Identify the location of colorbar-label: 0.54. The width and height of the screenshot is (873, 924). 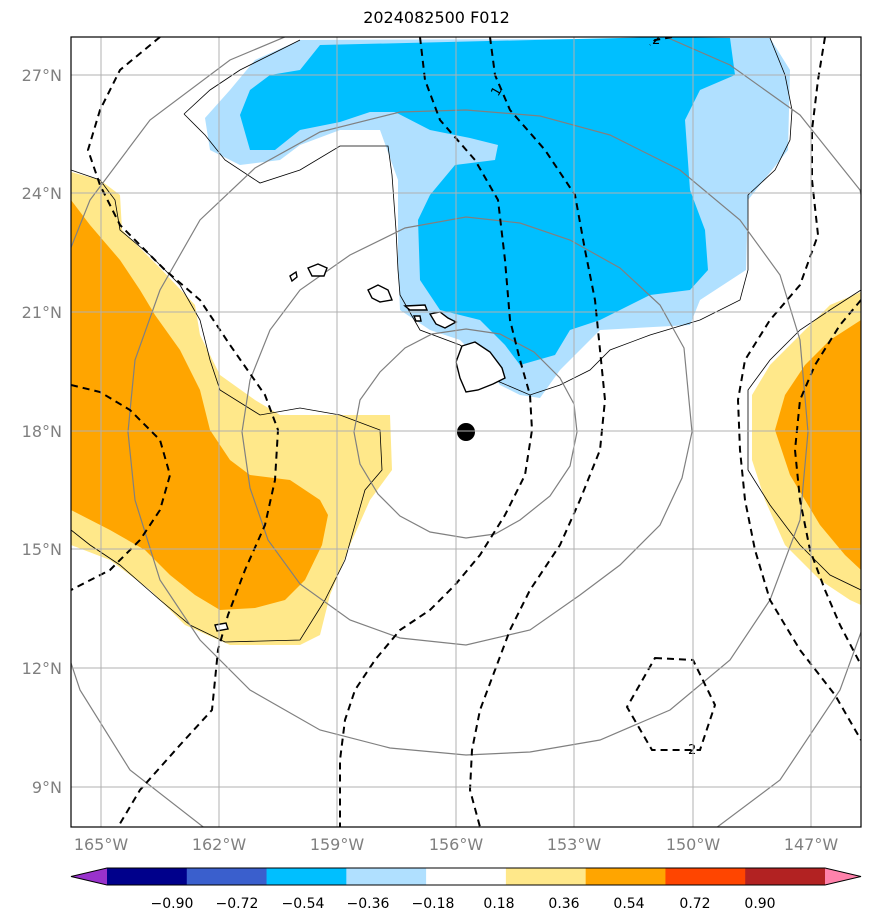
(628, 904).